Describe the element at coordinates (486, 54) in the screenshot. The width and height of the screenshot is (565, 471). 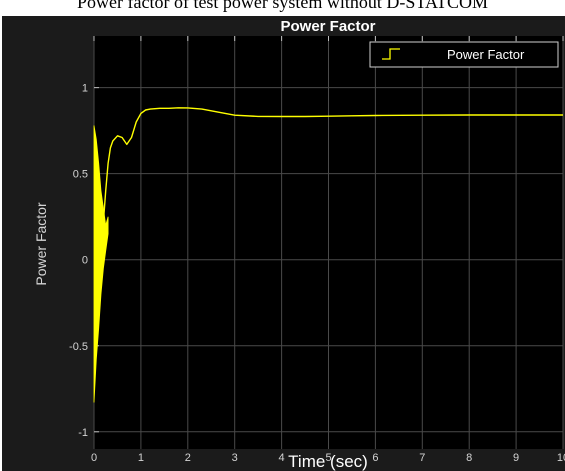
I see `legend-entry: Power Factor` at that location.